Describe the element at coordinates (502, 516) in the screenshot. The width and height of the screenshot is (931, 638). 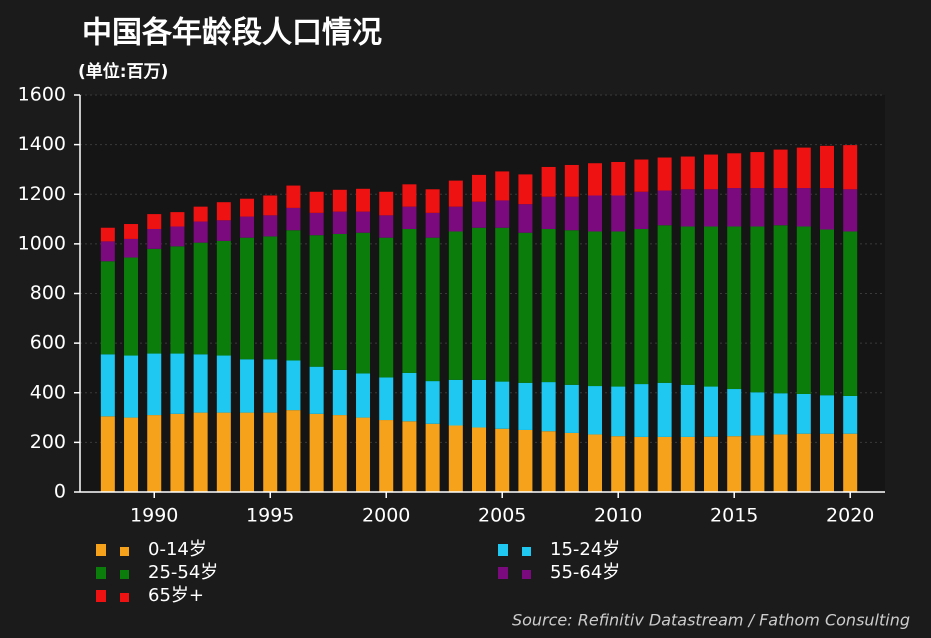
I see `x-tick-label: 2005` at that location.